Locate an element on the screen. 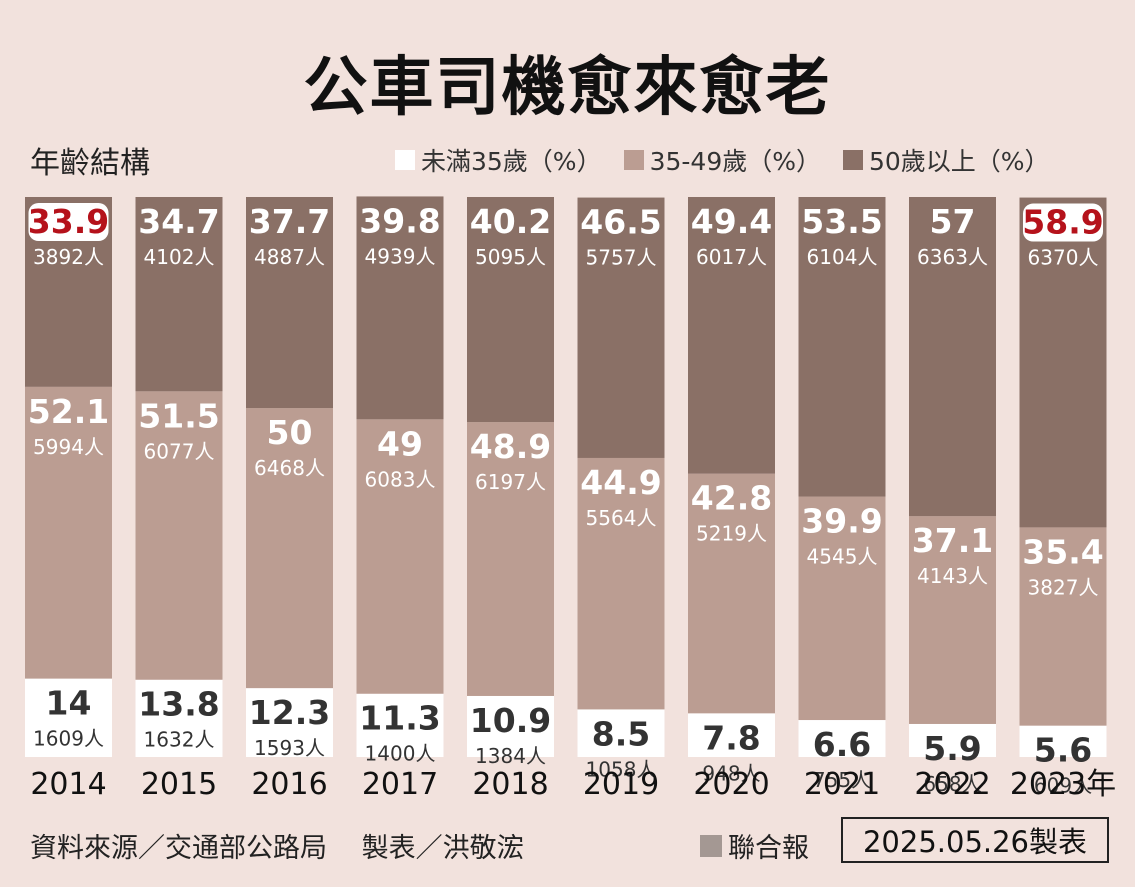 The height and width of the screenshot is (887, 1135). count-label-over50-2019: 5757人 is located at coordinates (621, 258).